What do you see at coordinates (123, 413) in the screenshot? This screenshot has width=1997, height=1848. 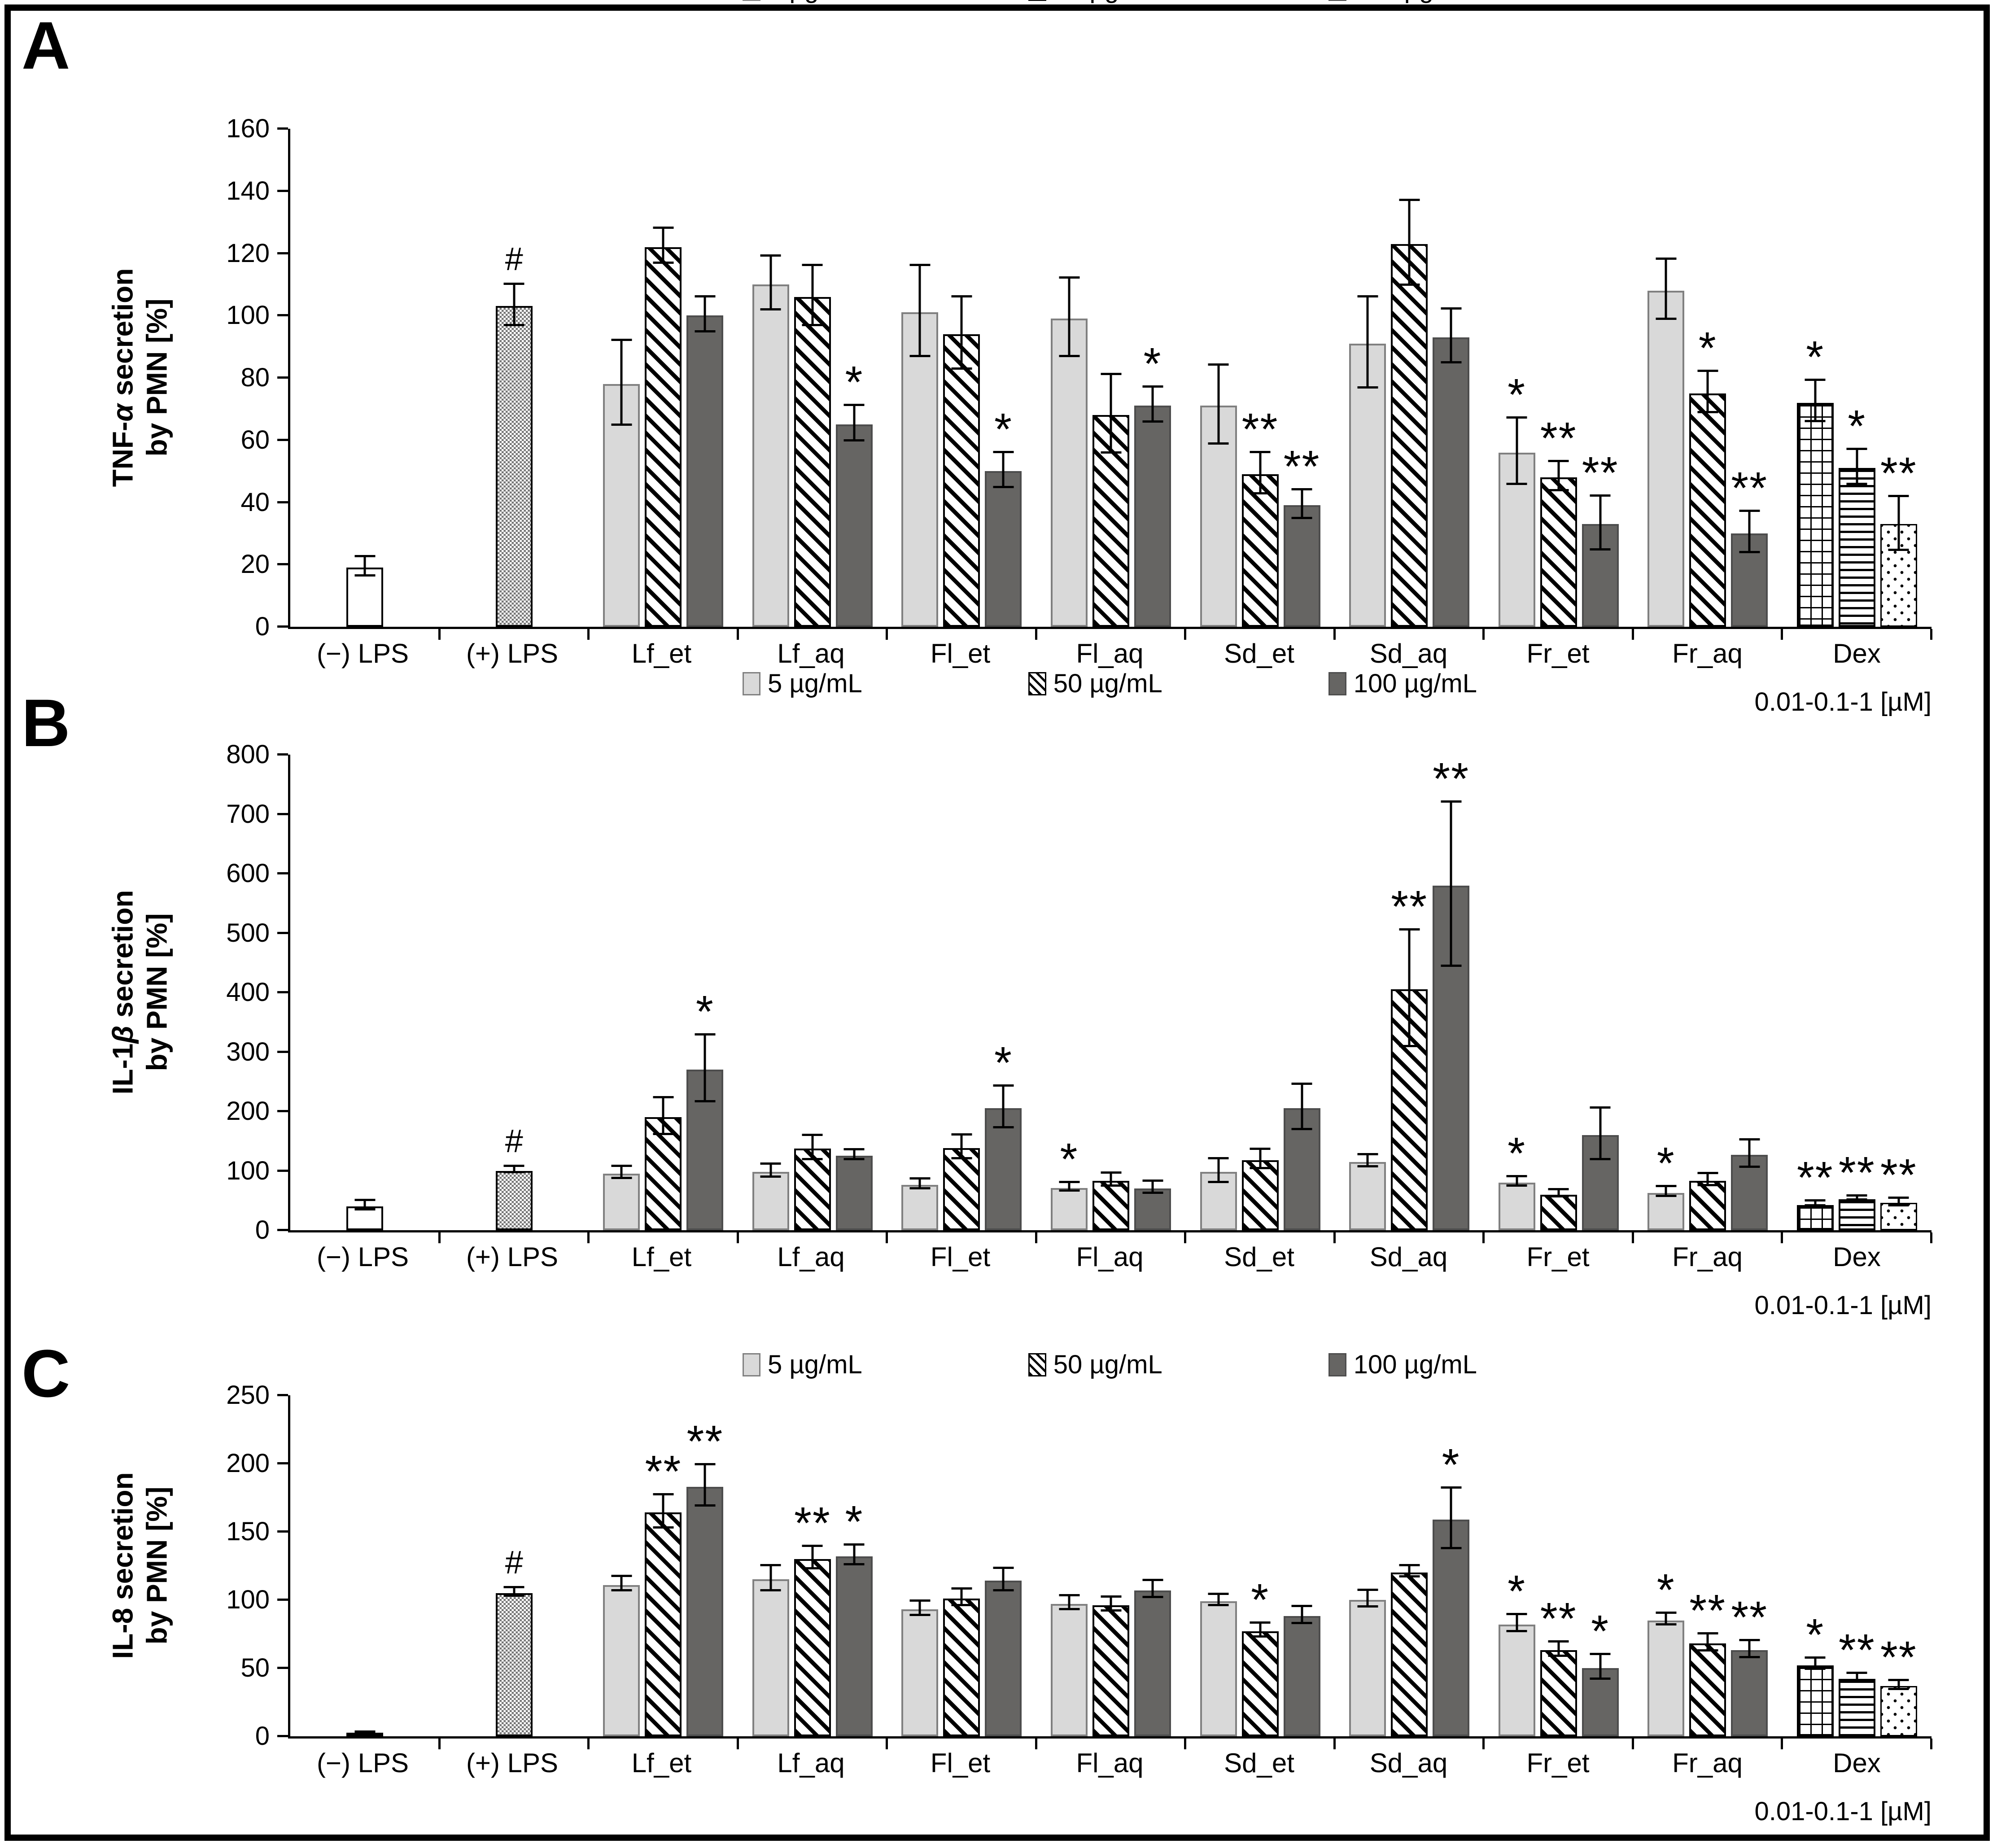 I see `y-axis-title-segment: α` at bounding box center [123, 413].